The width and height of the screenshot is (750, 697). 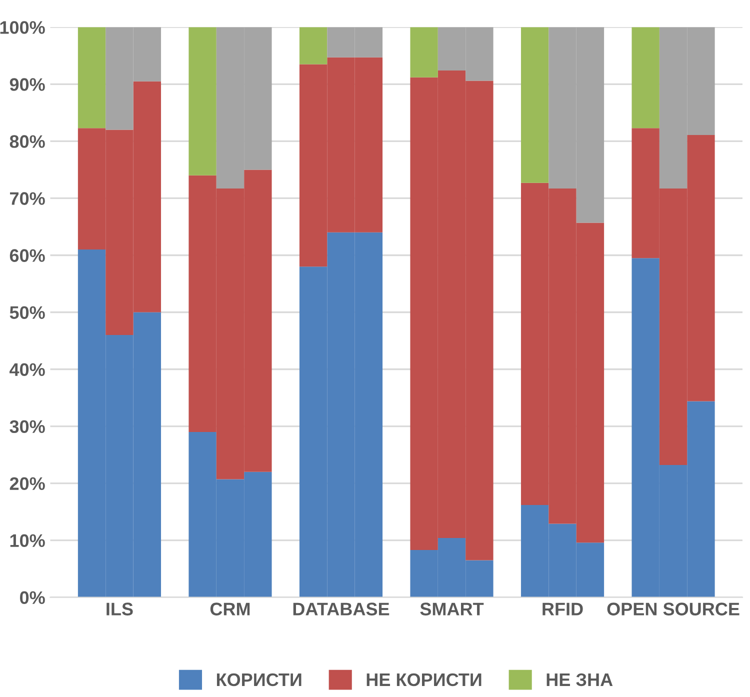 What do you see at coordinates (424, 679) in the screenshot?
I see `legend-label: НЕ КОРИСТИ` at bounding box center [424, 679].